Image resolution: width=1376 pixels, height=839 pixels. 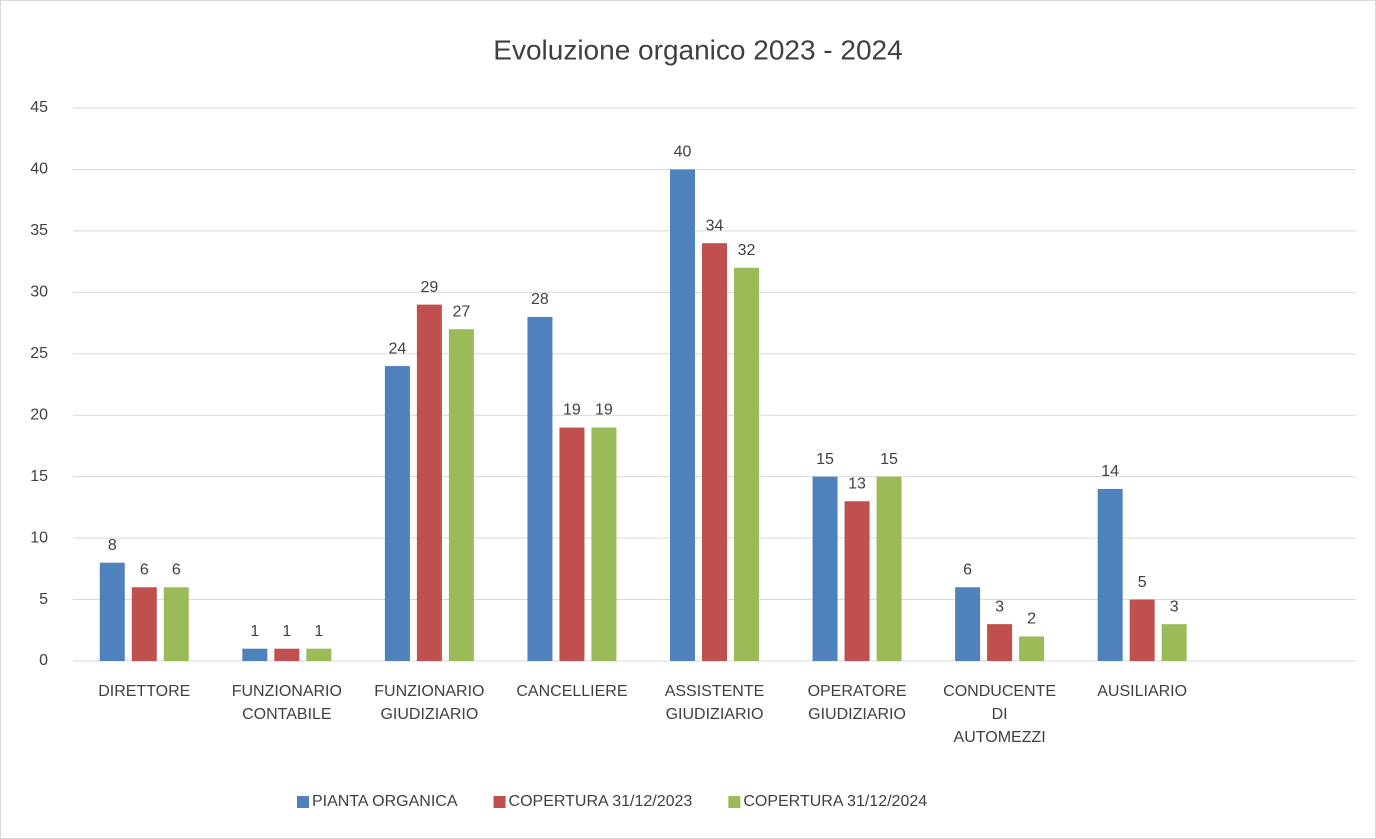 What do you see at coordinates (540, 299) in the screenshot?
I see `data-label: 28` at bounding box center [540, 299].